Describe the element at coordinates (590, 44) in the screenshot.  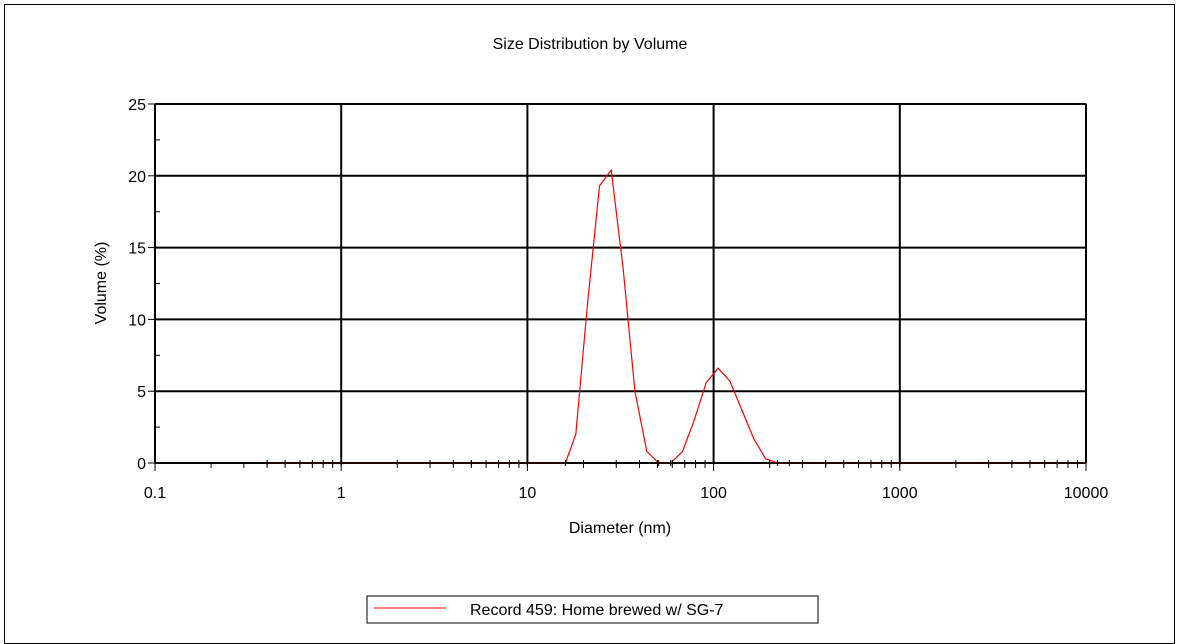
I see `chart-title: Size Distribution by Volume` at that location.